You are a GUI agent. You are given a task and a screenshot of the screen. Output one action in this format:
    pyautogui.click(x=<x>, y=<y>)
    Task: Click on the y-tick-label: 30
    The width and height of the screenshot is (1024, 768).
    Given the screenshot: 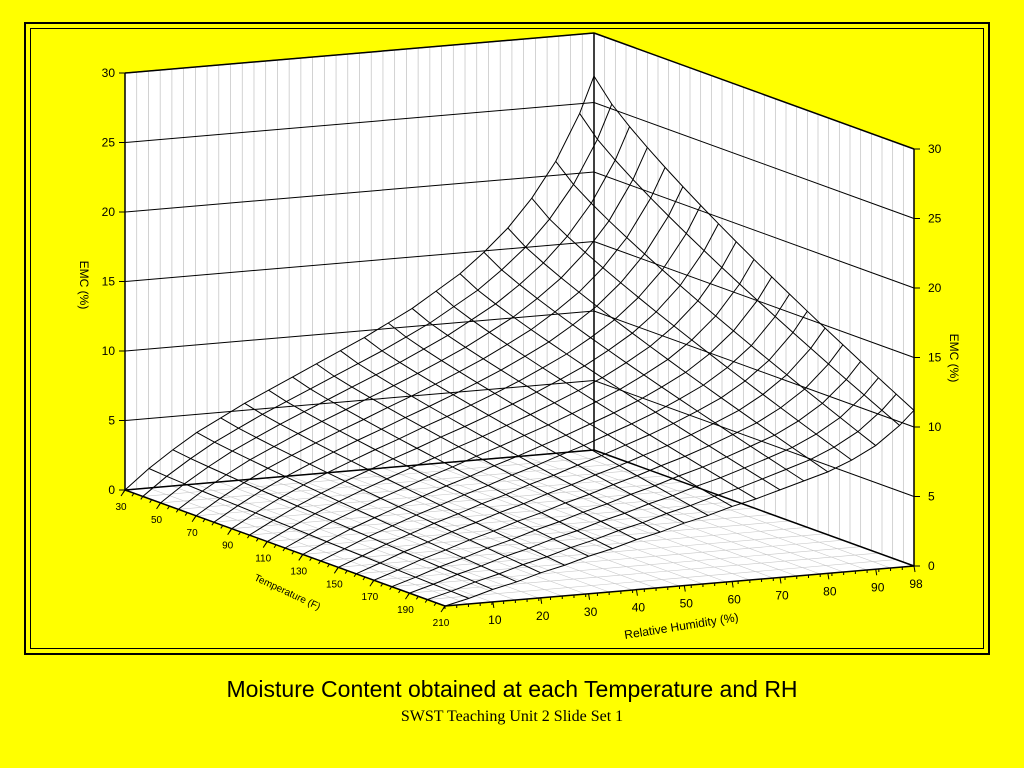 What is the action you would take?
    pyautogui.click(x=121, y=507)
    